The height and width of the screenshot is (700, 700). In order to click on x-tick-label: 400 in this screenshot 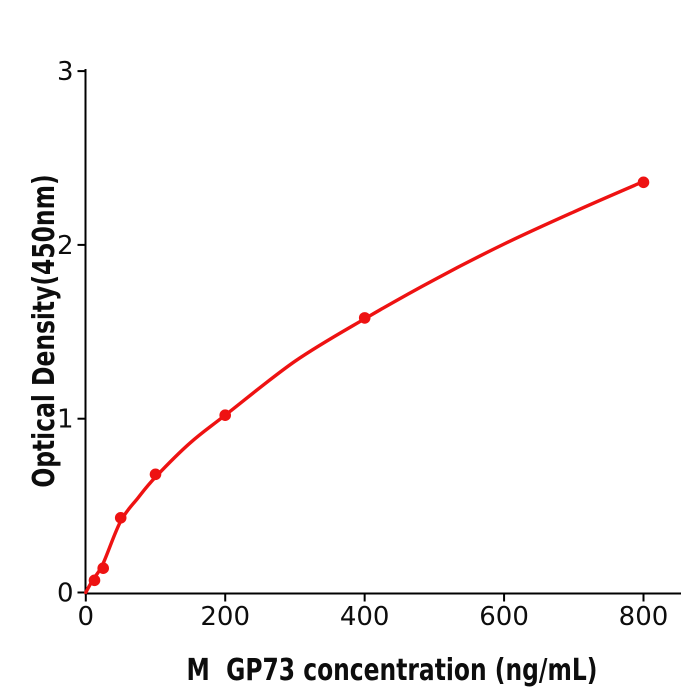, I will do `click(365, 617)`.